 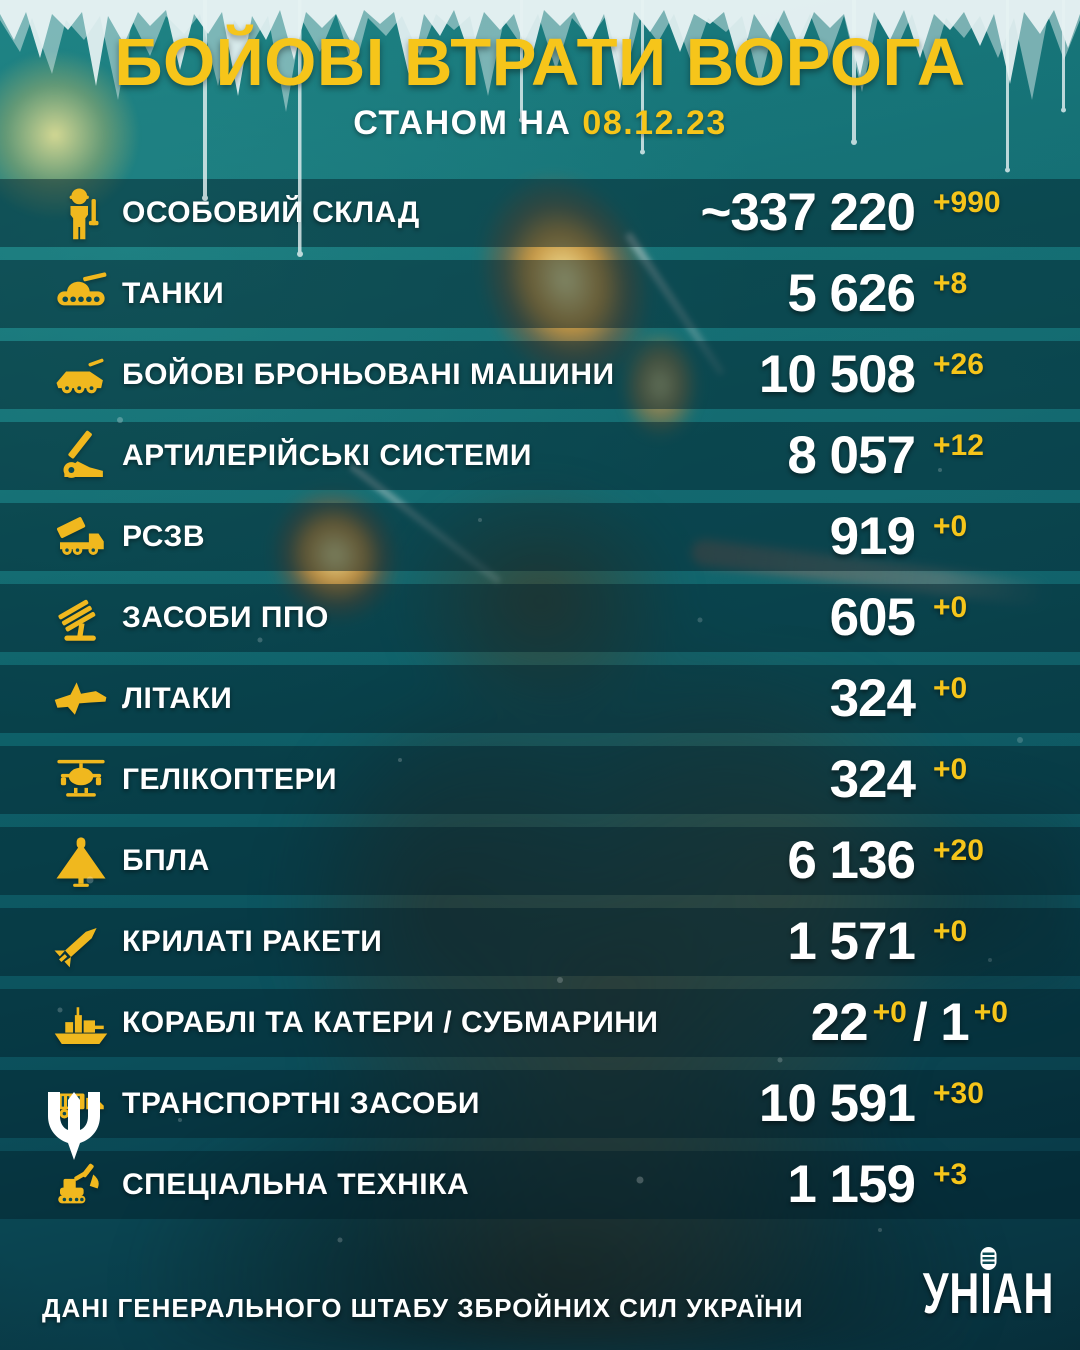 I want to click on stat-value-group: 1 159 +3, so click(x=933, y=1185).